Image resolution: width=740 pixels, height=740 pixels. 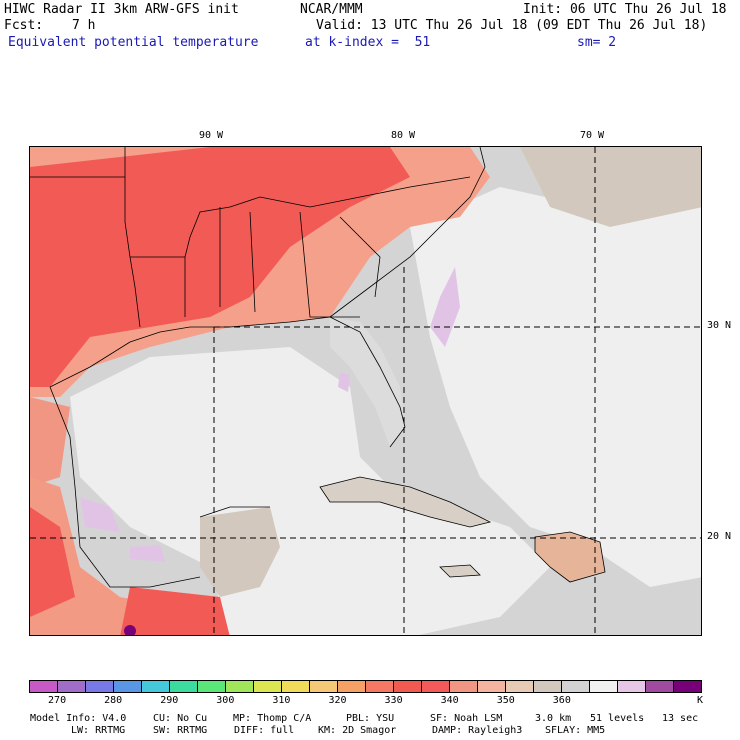 What do you see at coordinates (240, 552) in the screenshot?
I see `yucatan-region` at bounding box center [240, 552].